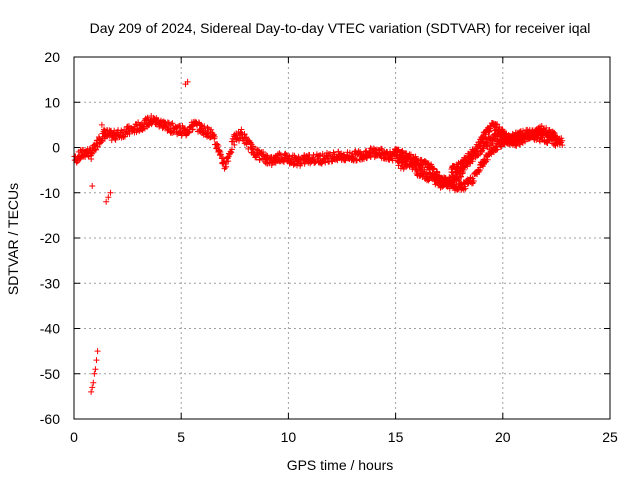  Describe the element at coordinates (50, 193) in the screenshot. I see `y-tick-label: -10` at that location.